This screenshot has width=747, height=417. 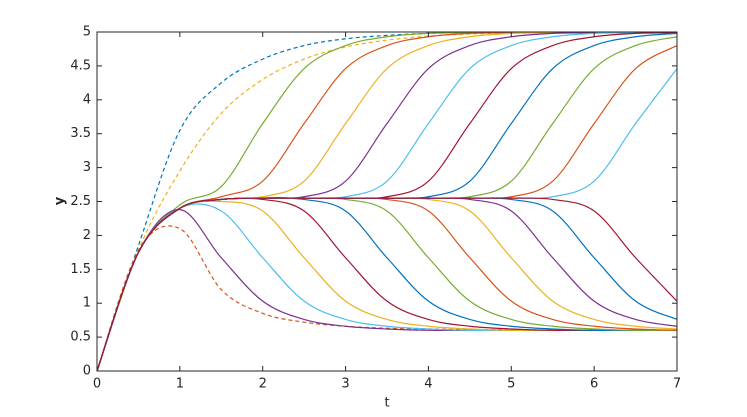 What do you see at coordinates (87, 303) in the screenshot?
I see `y-tick-label: 1` at bounding box center [87, 303].